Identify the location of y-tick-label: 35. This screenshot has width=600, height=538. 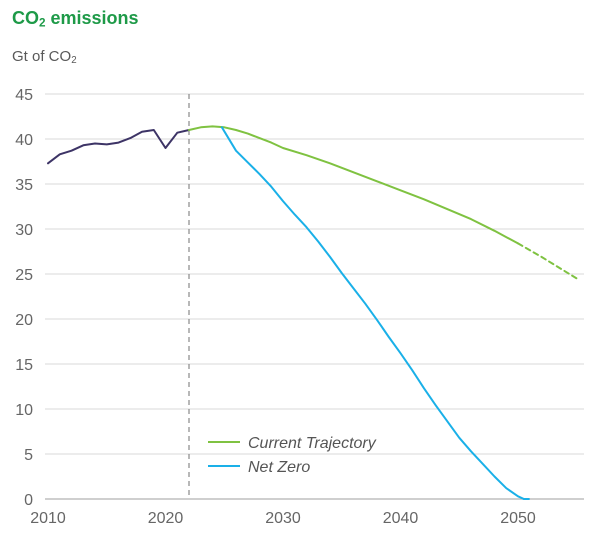
(24, 185).